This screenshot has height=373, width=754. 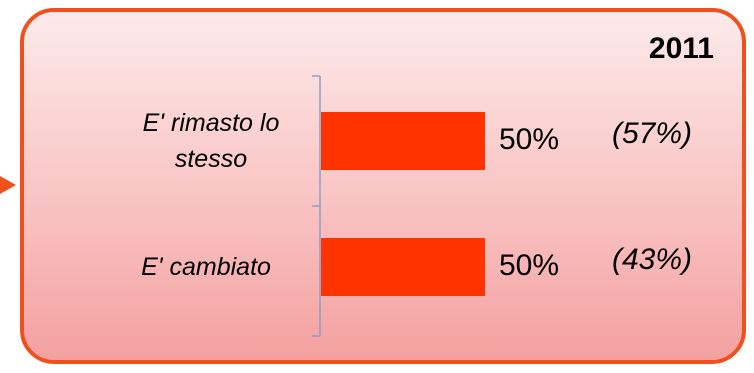 I want to click on comparison-label: (57%), so click(x=652, y=133).